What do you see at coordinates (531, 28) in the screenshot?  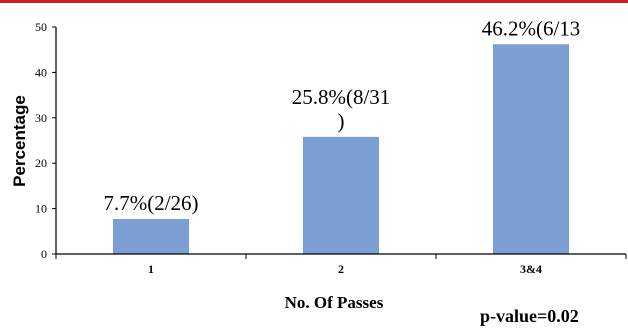 I see `data-label: 46.2%(6/13` at bounding box center [531, 28].